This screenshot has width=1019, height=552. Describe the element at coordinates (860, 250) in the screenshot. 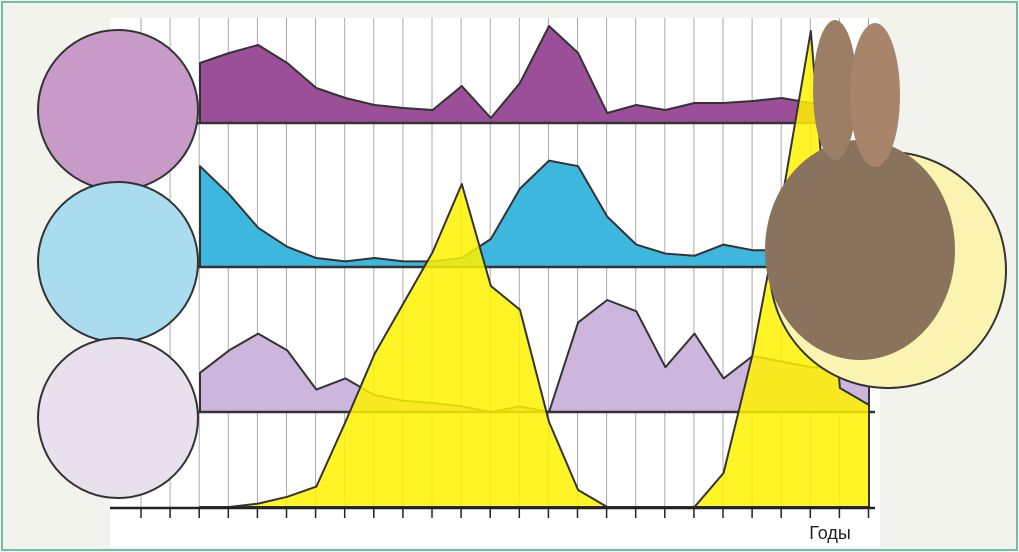

I see `hare-head` at that location.